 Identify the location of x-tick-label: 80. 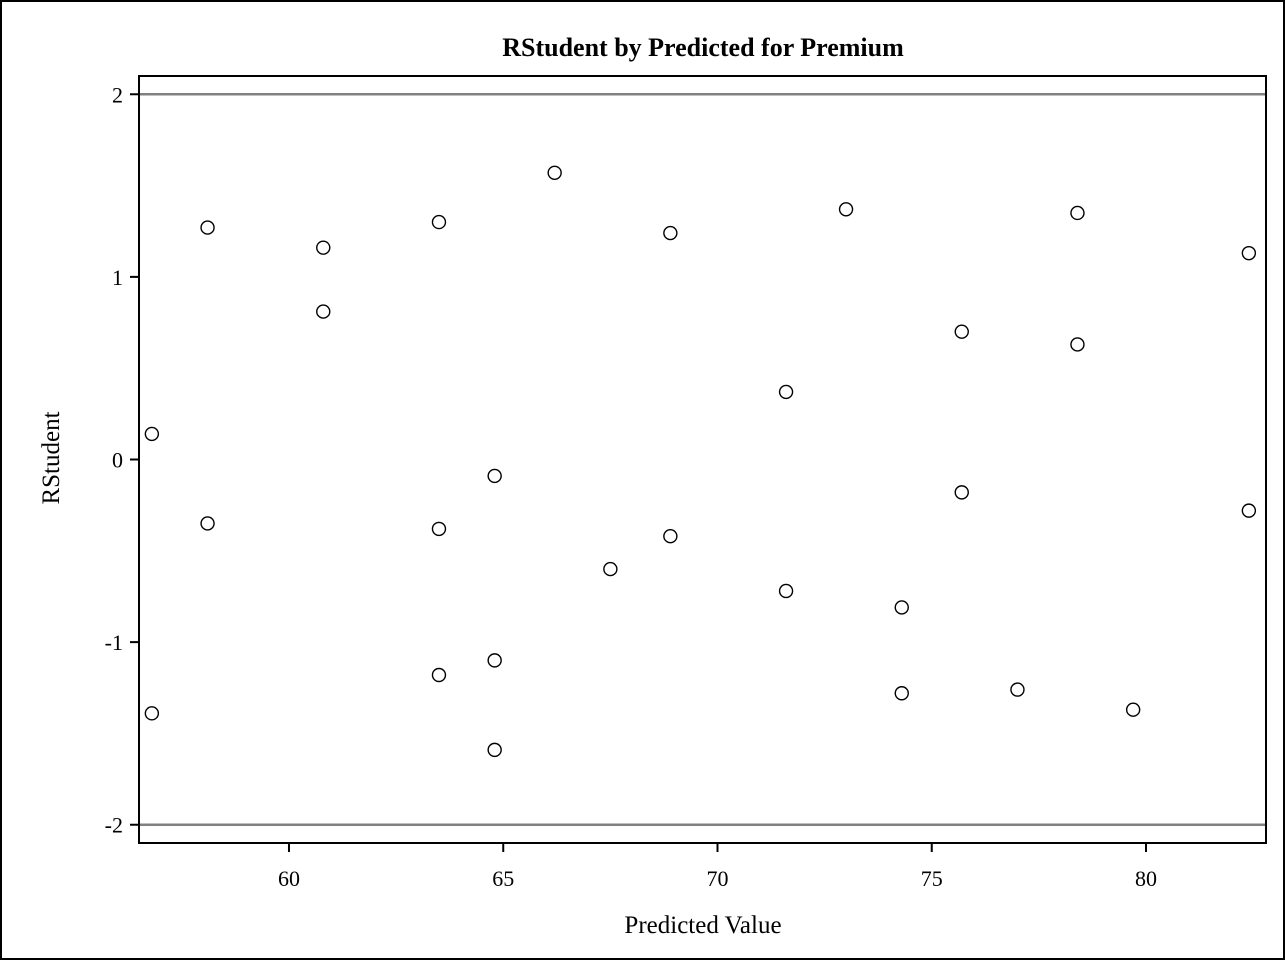
(1146, 878).